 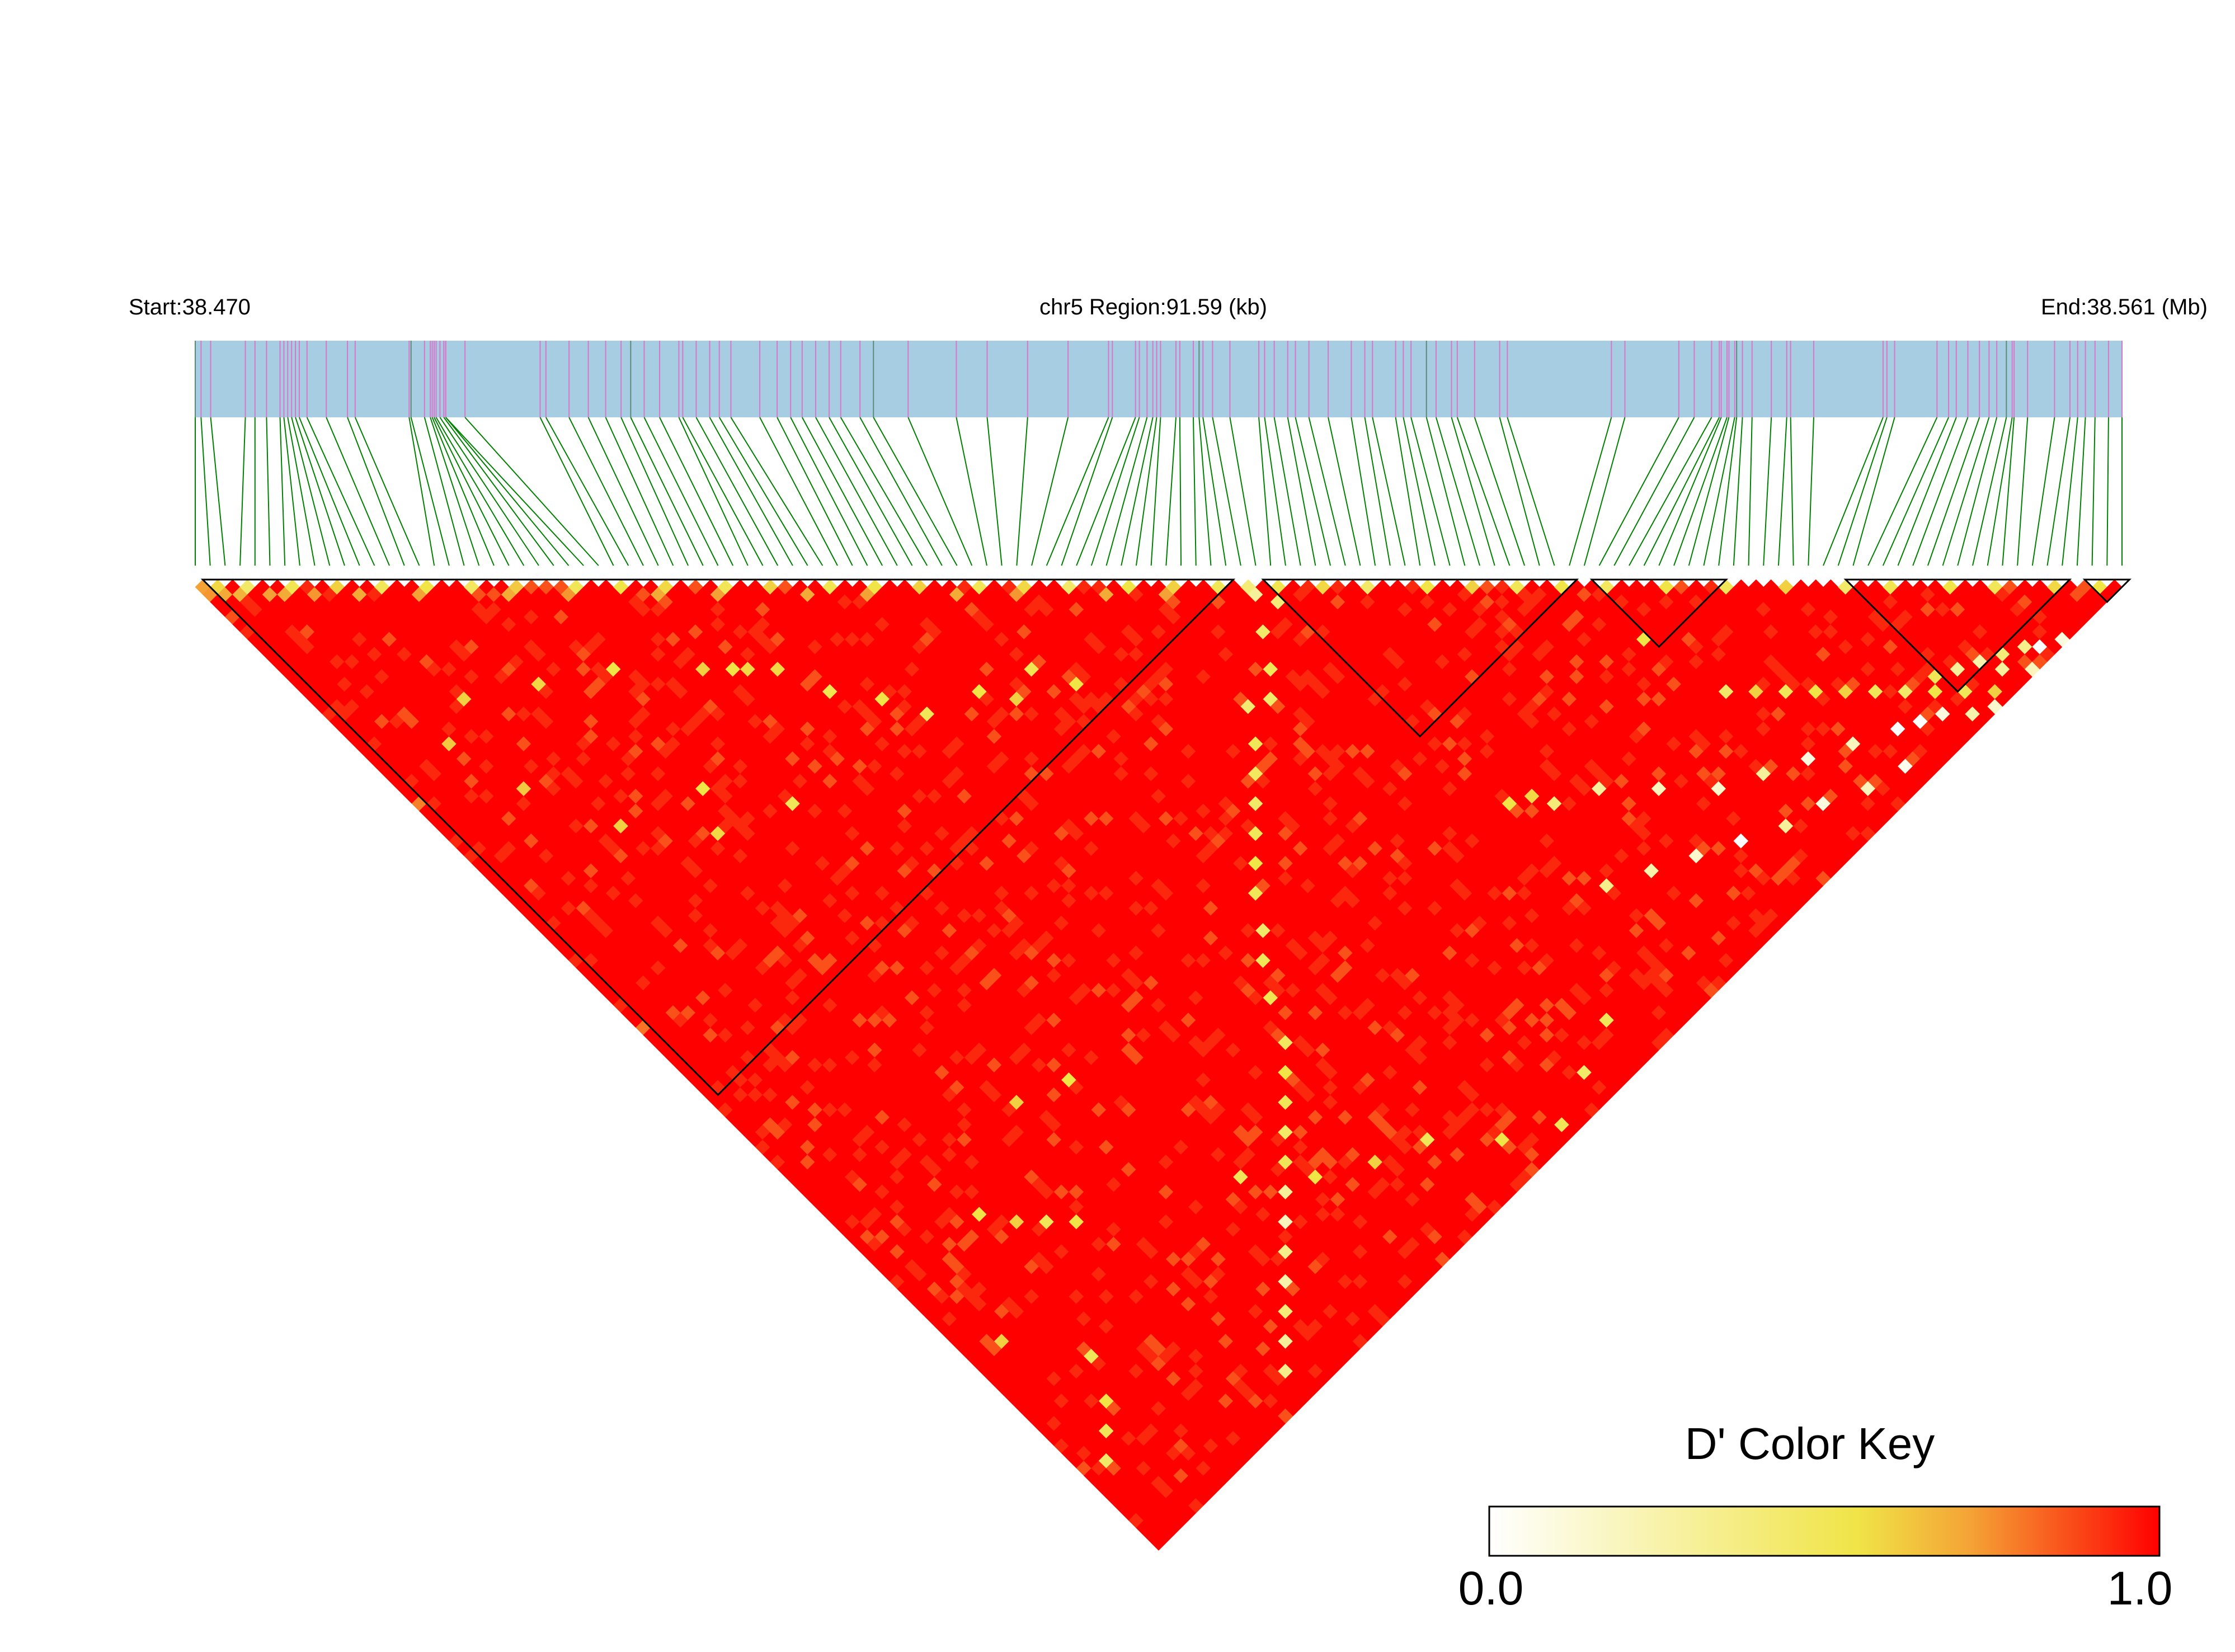 I want to click on gene-track, so click(x=1158, y=379).